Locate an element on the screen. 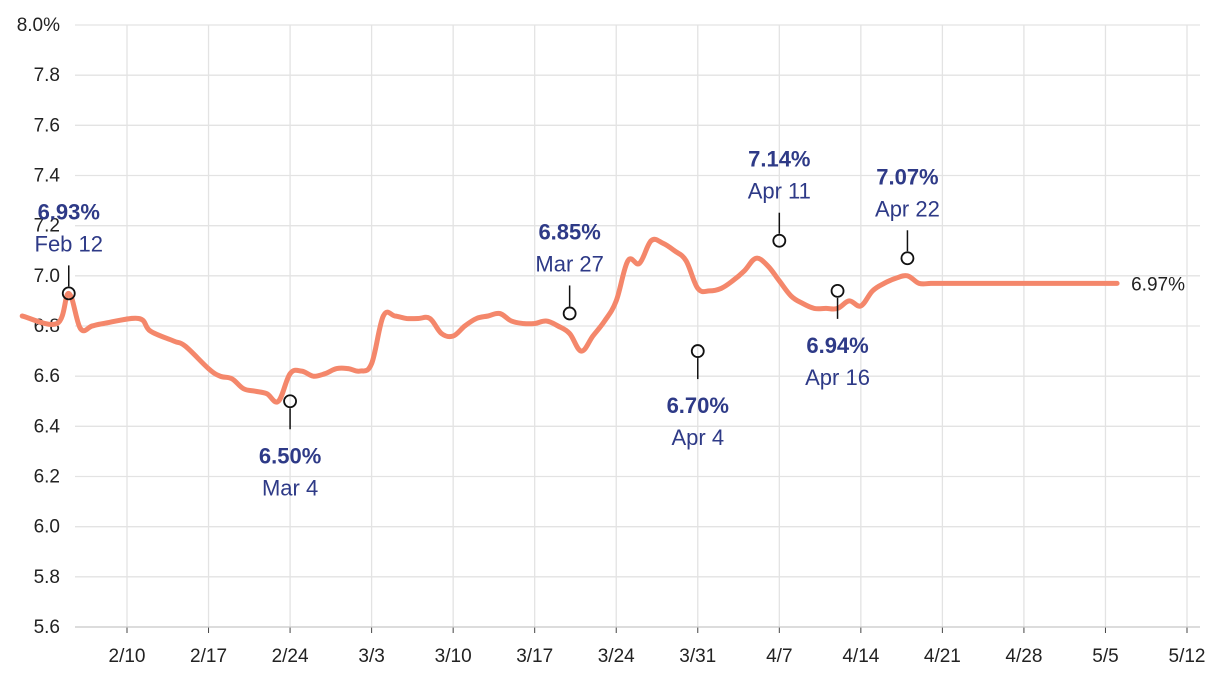 The height and width of the screenshot is (683, 1220). annotation: 6.94% Apr 16 is located at coordinates (837, 336).